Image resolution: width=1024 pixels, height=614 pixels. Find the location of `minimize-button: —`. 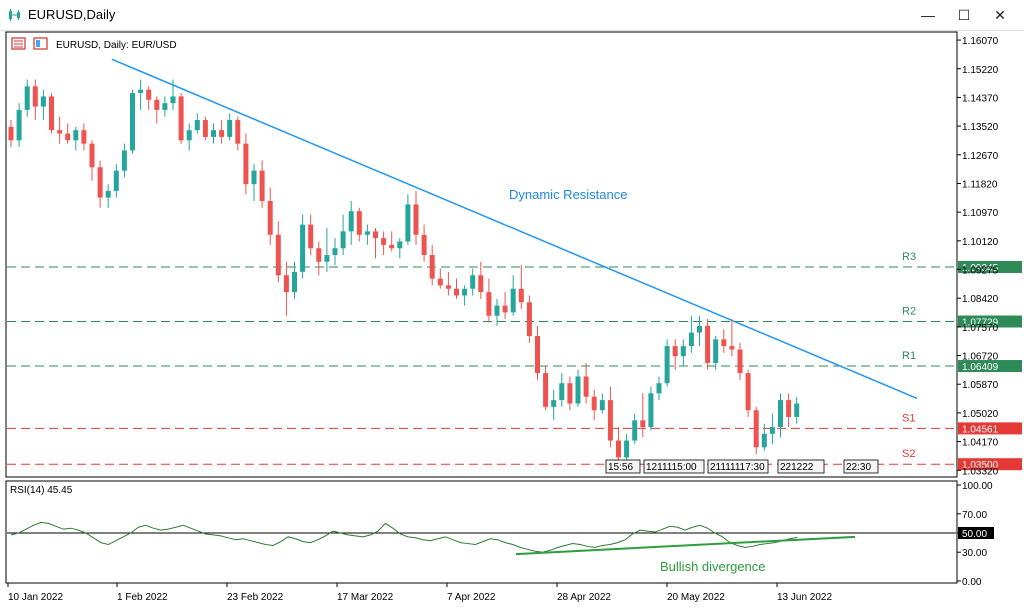

minimize-button: — is located at coordinates (928, 15).